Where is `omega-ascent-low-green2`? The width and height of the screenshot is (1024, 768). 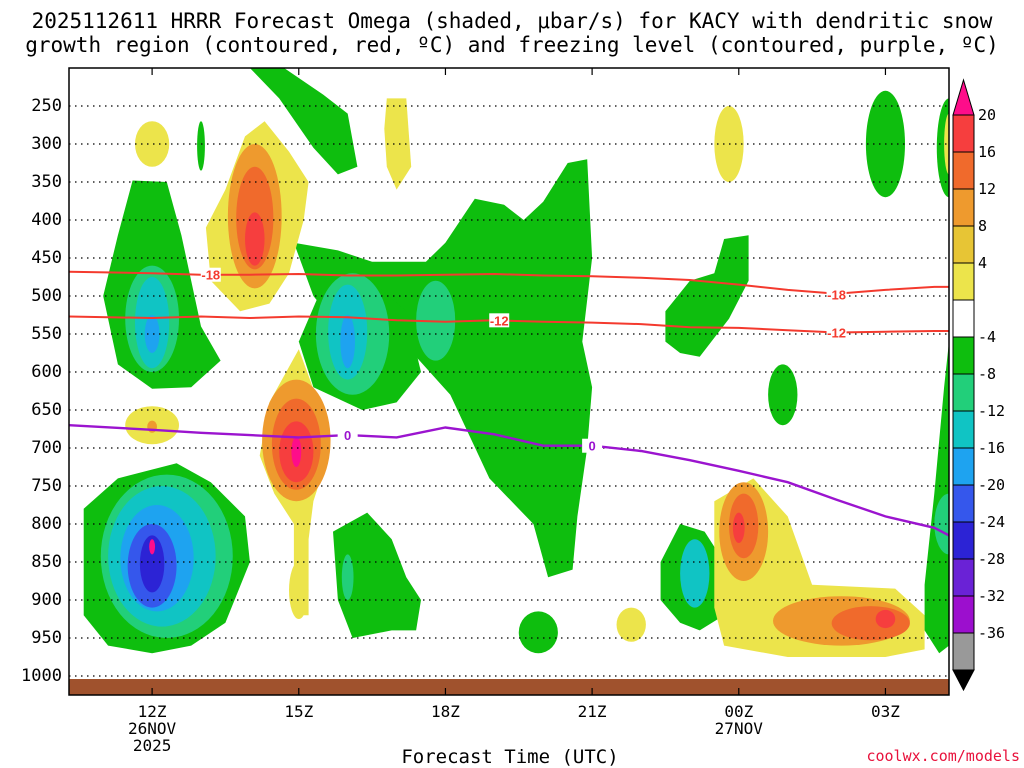
omega-ascent-low-green2 is located at coordinates (377, 575).